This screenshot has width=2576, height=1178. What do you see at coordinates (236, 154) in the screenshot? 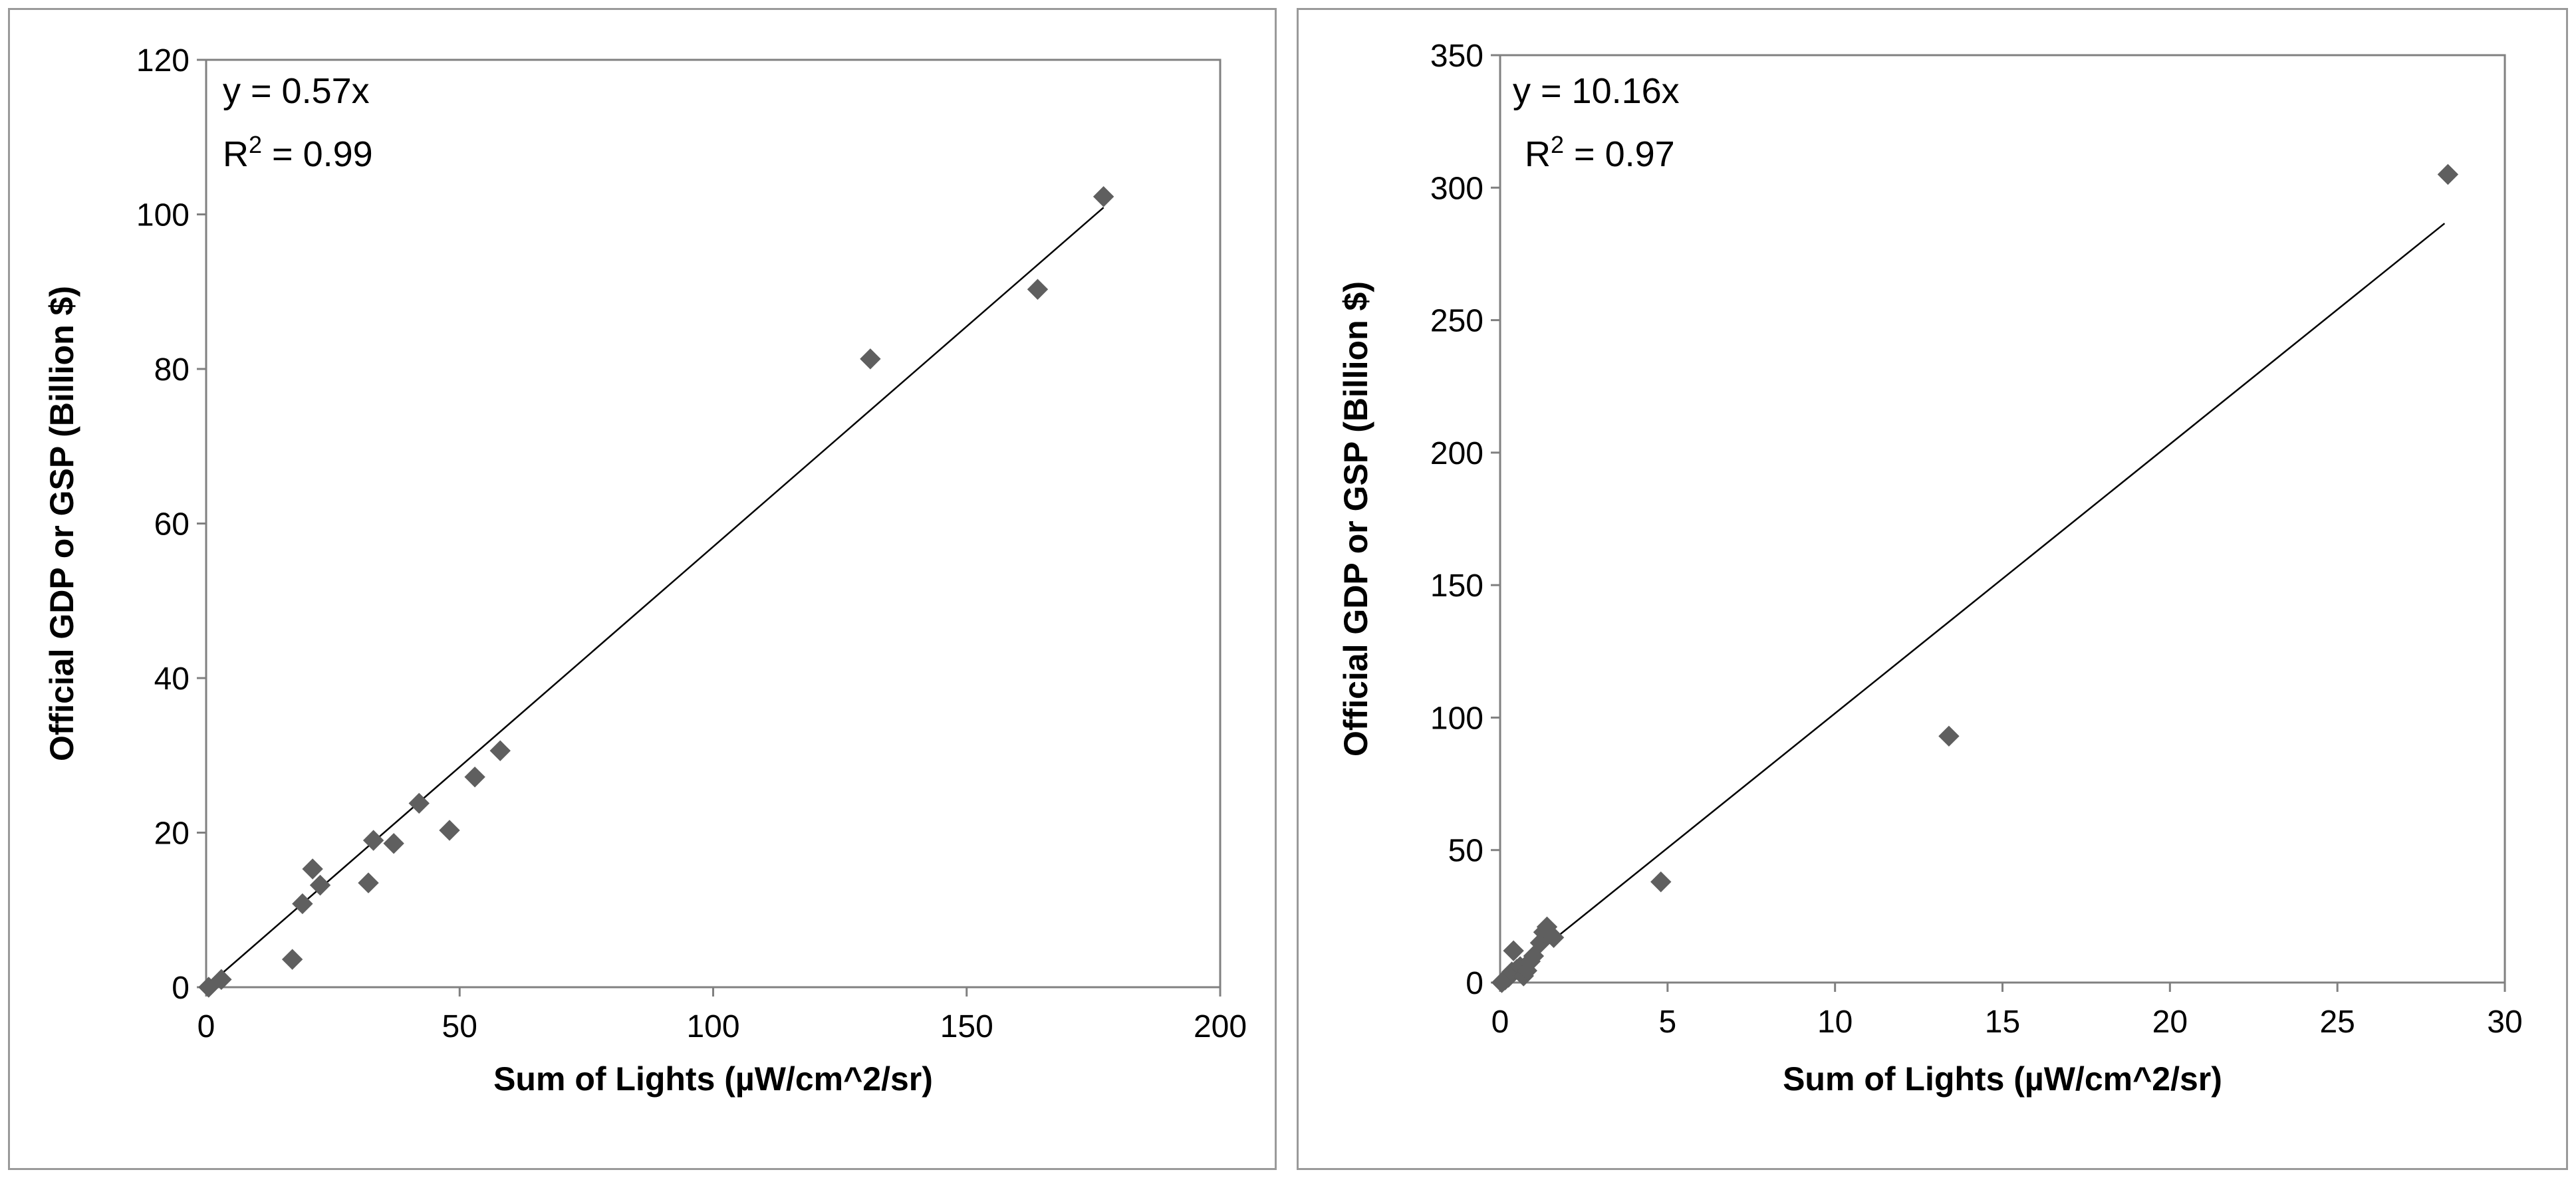
I see `left-r-squared-prefix: R` at bounding box center [236, 154].